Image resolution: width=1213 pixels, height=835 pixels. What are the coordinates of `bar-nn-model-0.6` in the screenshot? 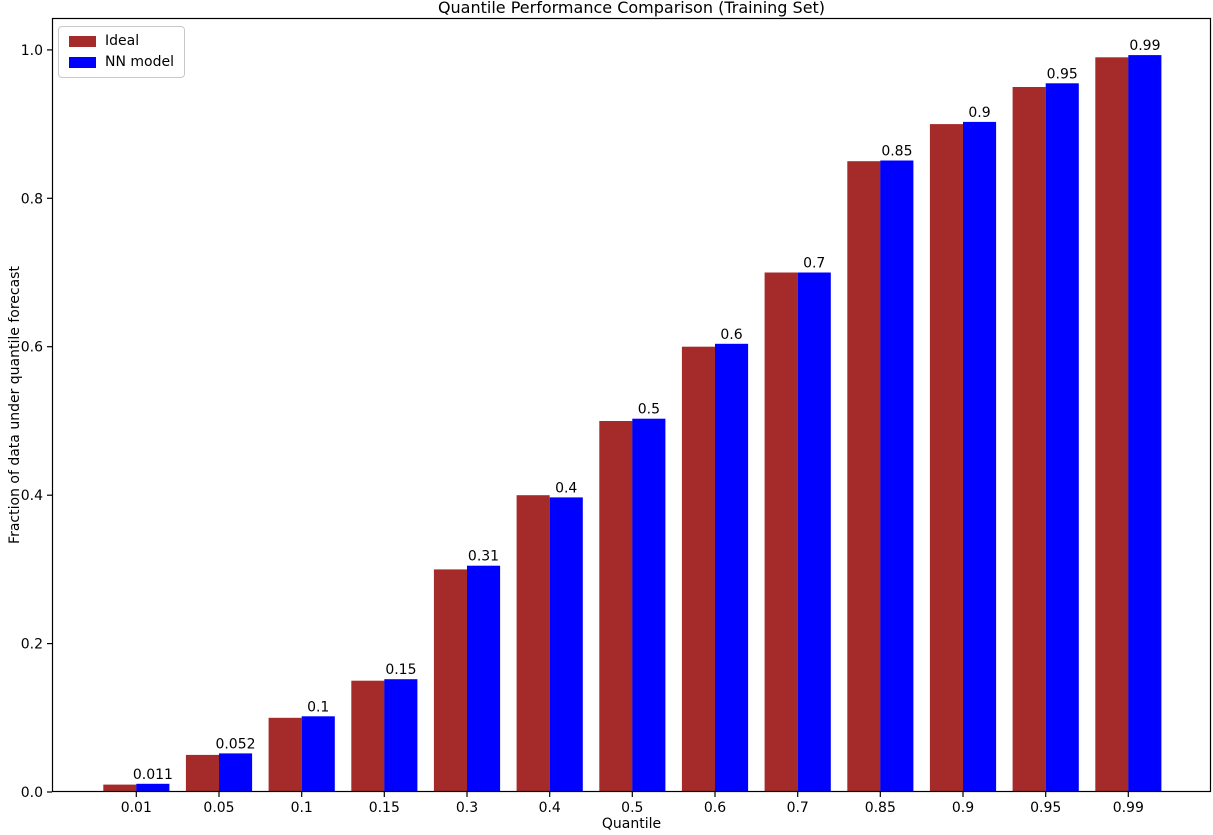 It's located at (732, 567).